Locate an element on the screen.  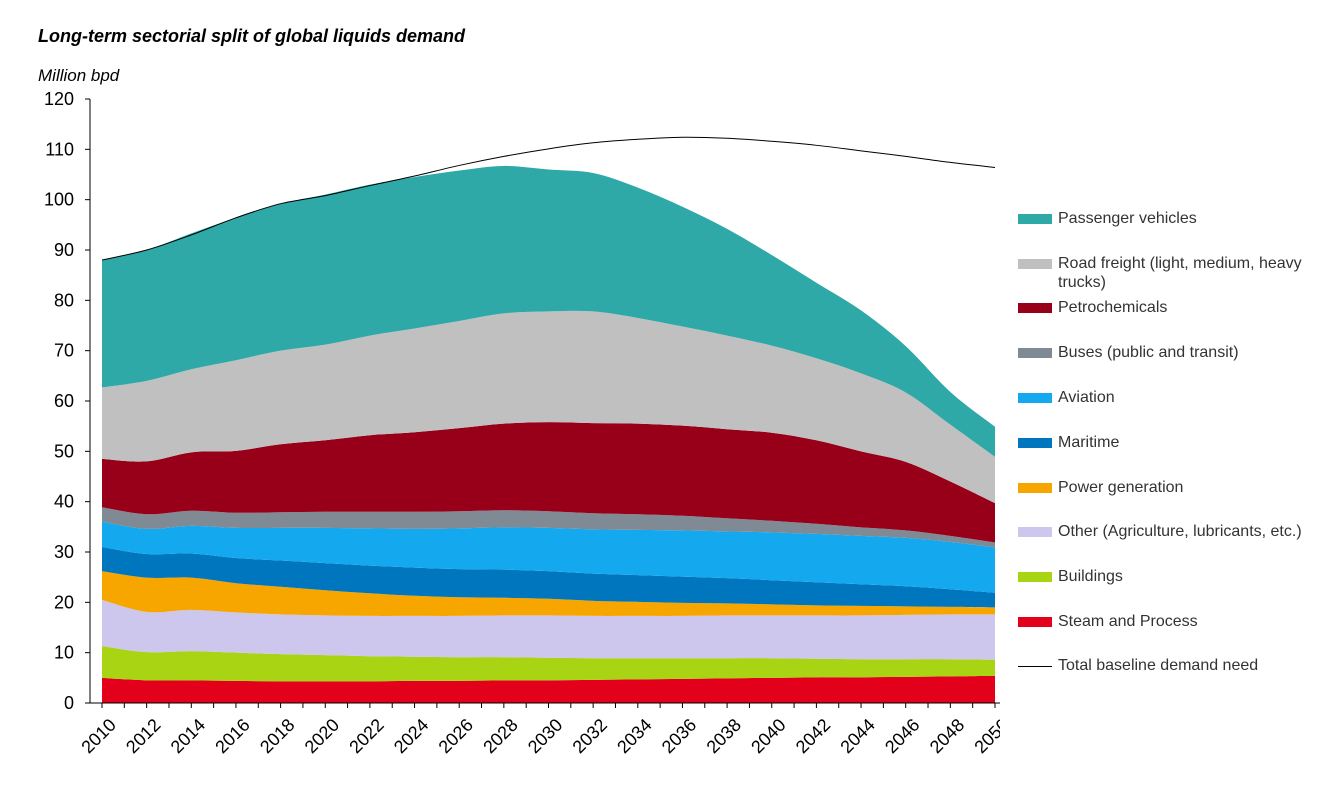
x-tick-label: 2028 is located at coordinates (500, 736).